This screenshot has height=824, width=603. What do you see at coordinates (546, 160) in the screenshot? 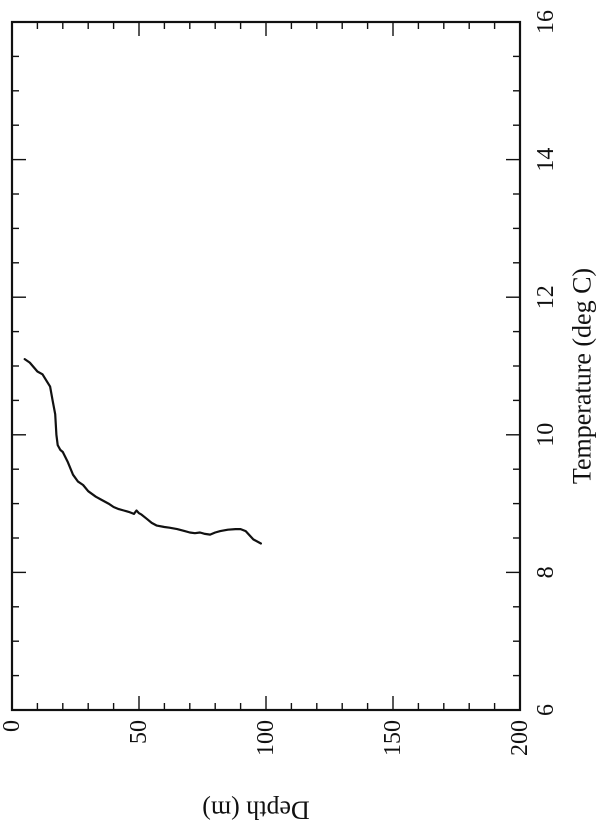
I see `temperature-tick-label: 14` at bounding box center [546, 160].